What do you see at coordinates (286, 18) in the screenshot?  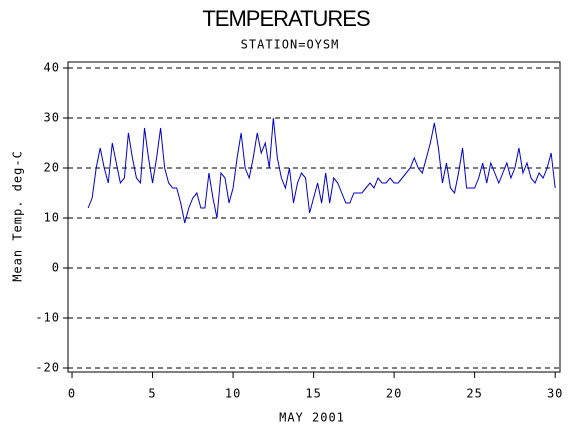 I see `chart-title: TEMPERATURES` at bounding box center [286, 18].